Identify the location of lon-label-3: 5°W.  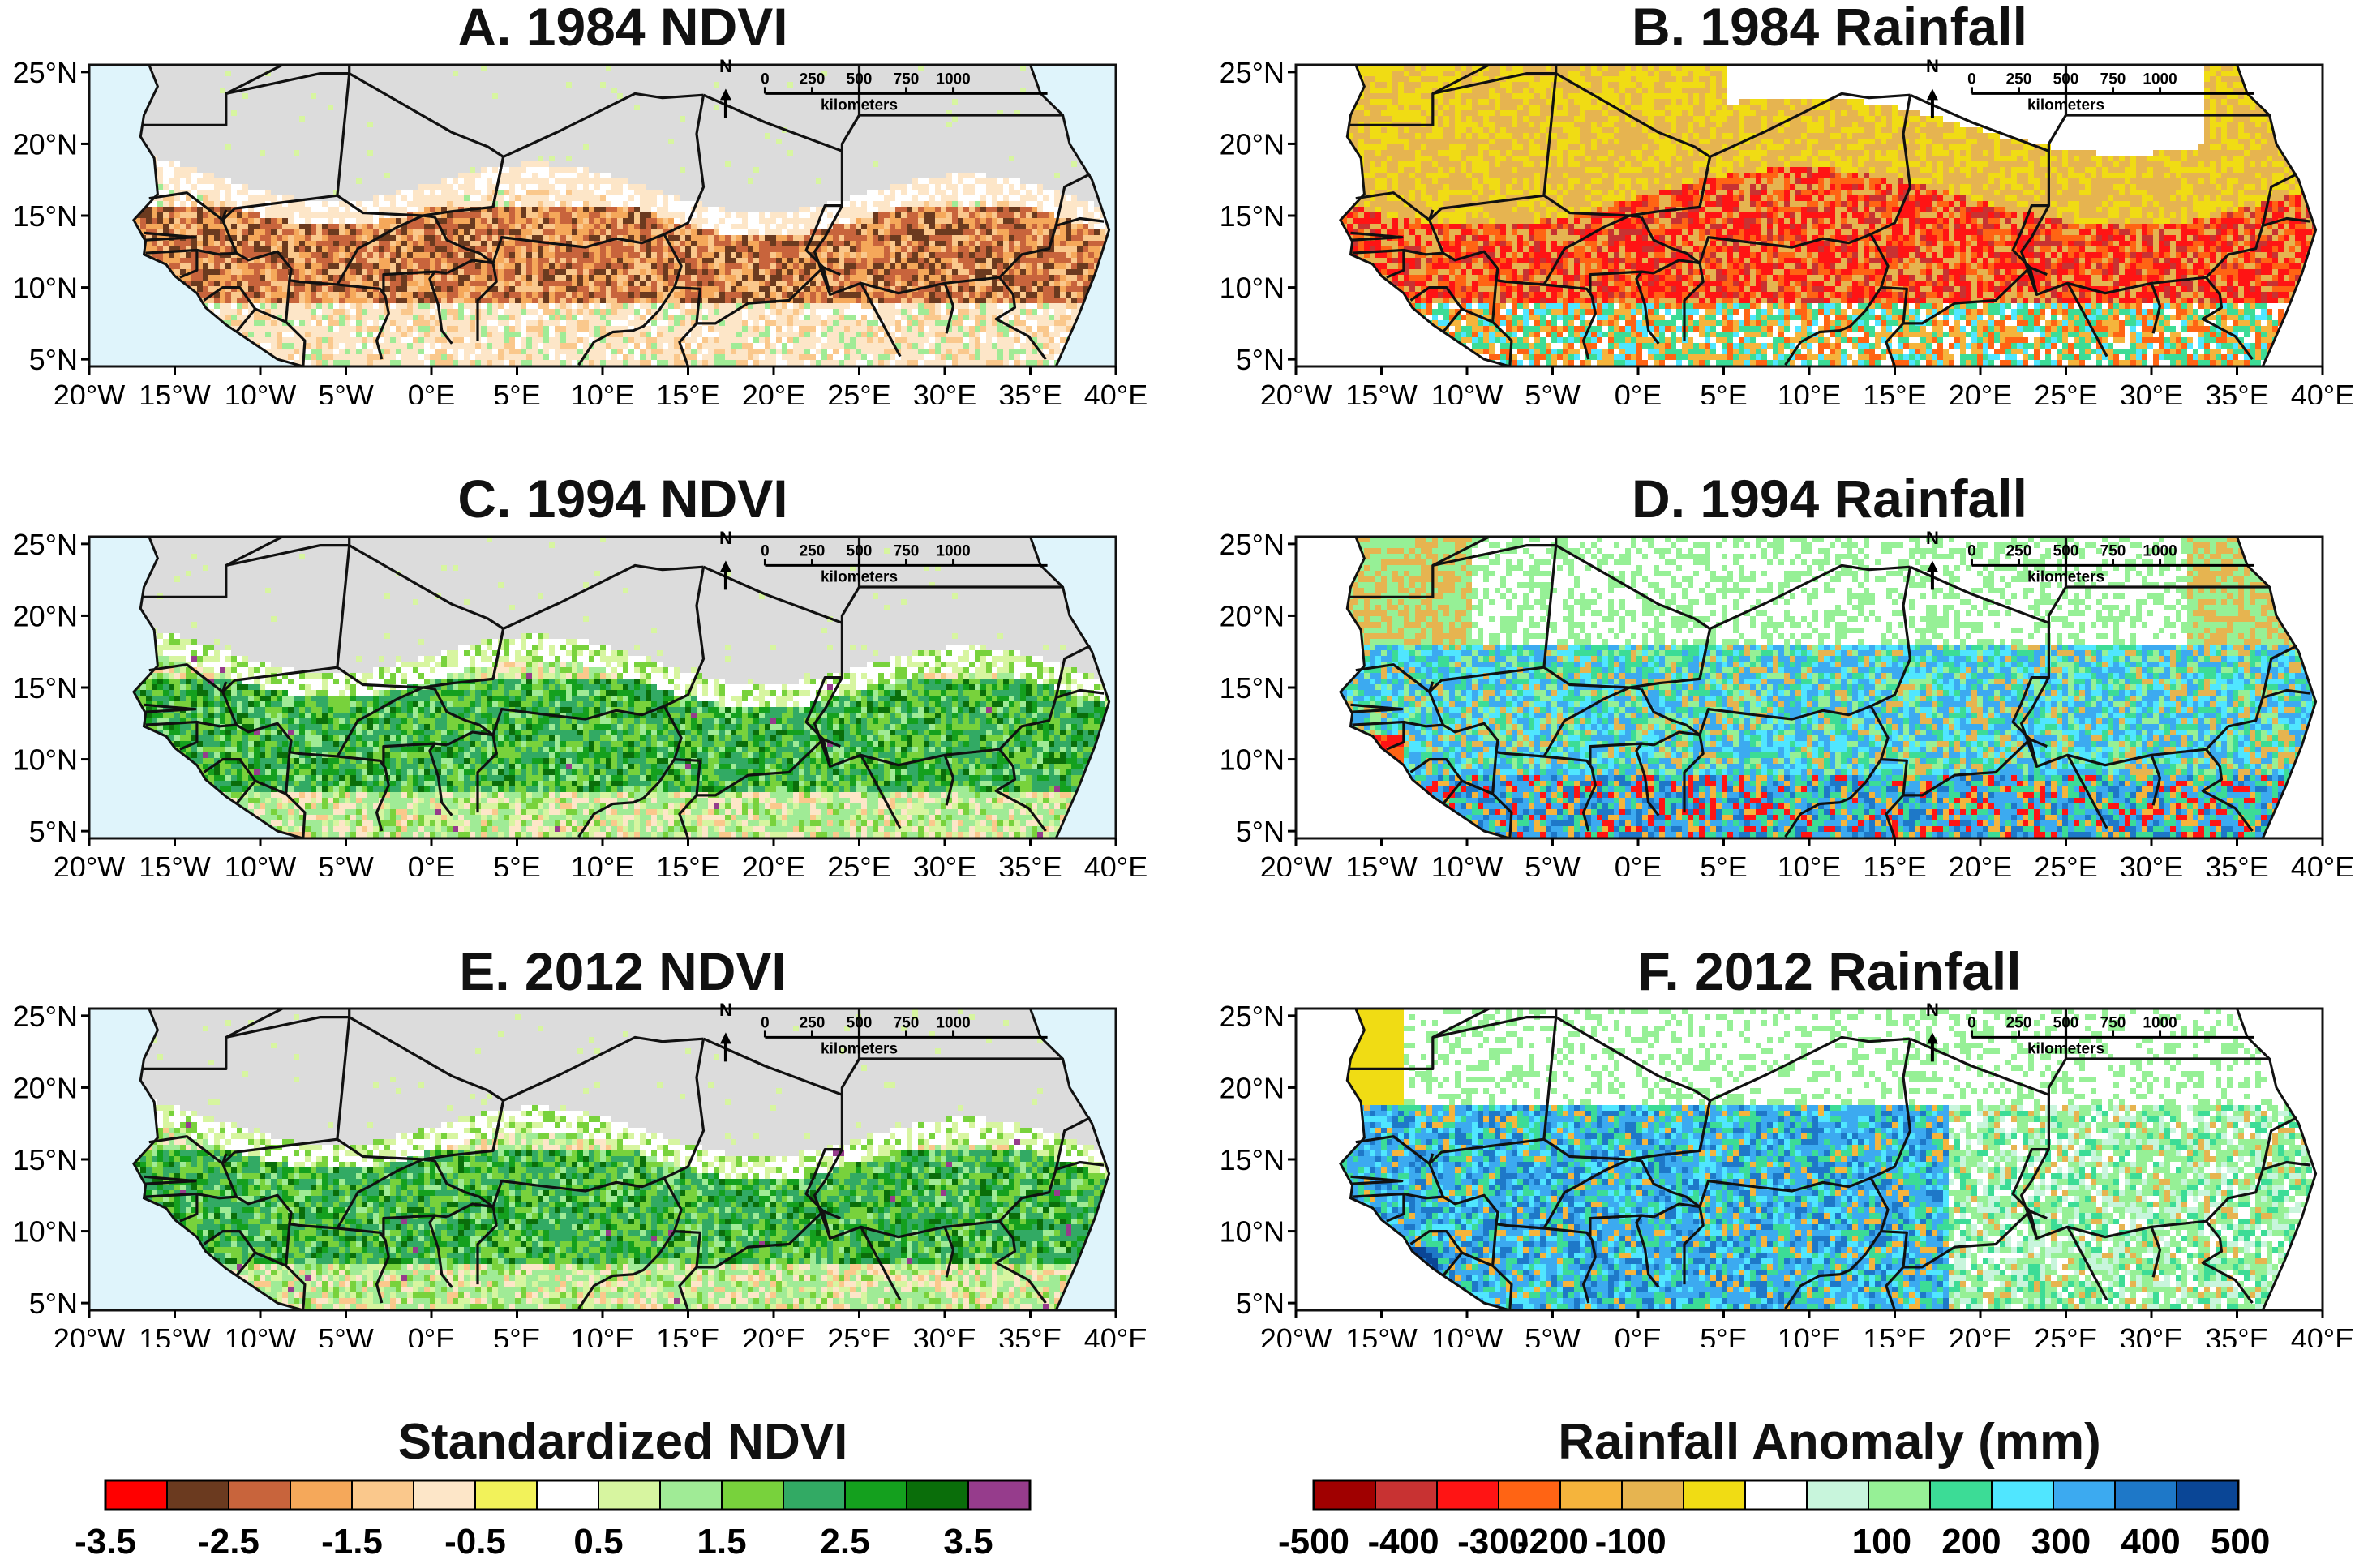
(345, 391).